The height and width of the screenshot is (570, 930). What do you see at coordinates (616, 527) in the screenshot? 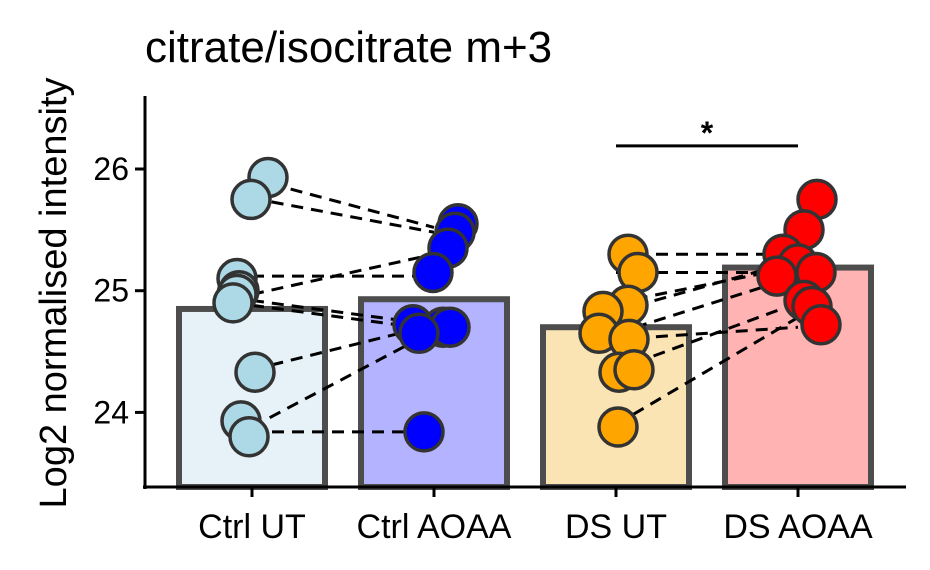
I see `x-tick-label: DS UT` at bounding box center [616, 527].